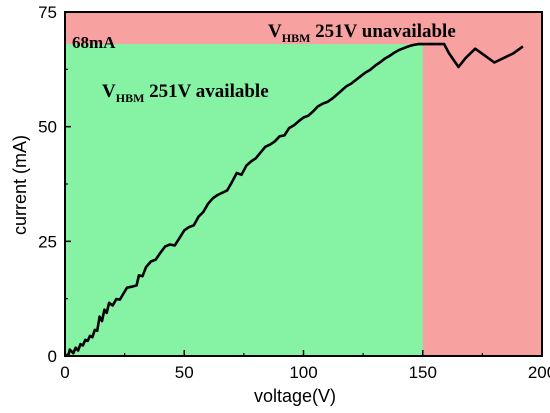  I want to click on x-tick-label: 0, so click(64, 372).